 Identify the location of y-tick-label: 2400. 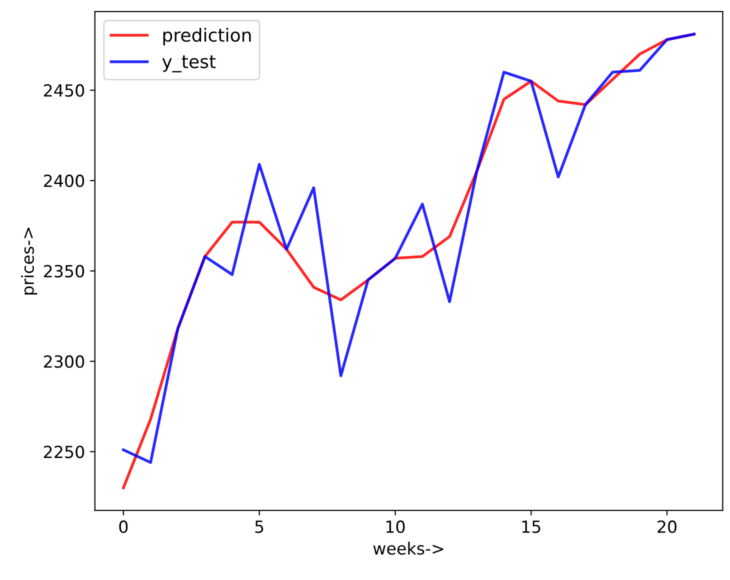
(64, 181).